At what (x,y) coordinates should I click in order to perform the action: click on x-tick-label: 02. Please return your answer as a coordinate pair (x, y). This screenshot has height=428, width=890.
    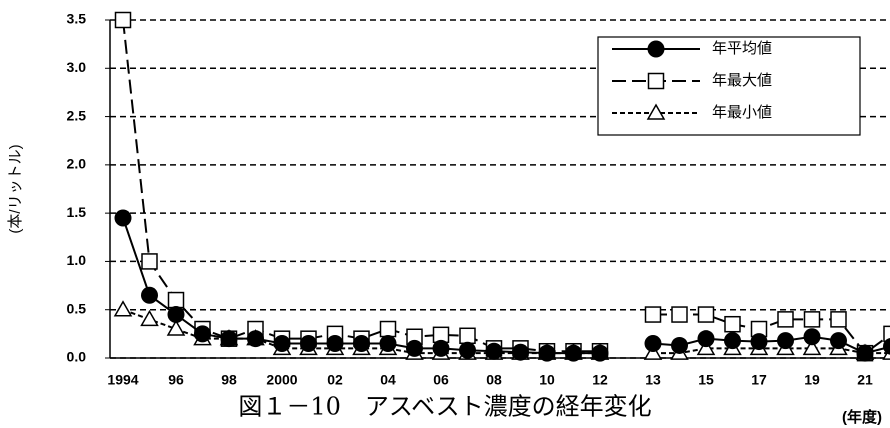
    Looking at the image, I should click on (335, 380).